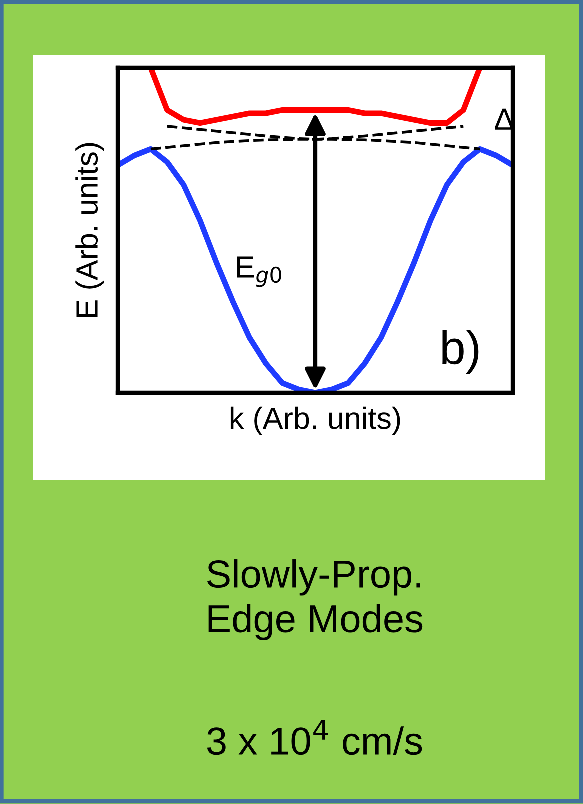  What do you see at coordinates (90, 230) in the screenshot?
I see `y-axis-title: E (Arb. units)` at bounding box center [90, 230].